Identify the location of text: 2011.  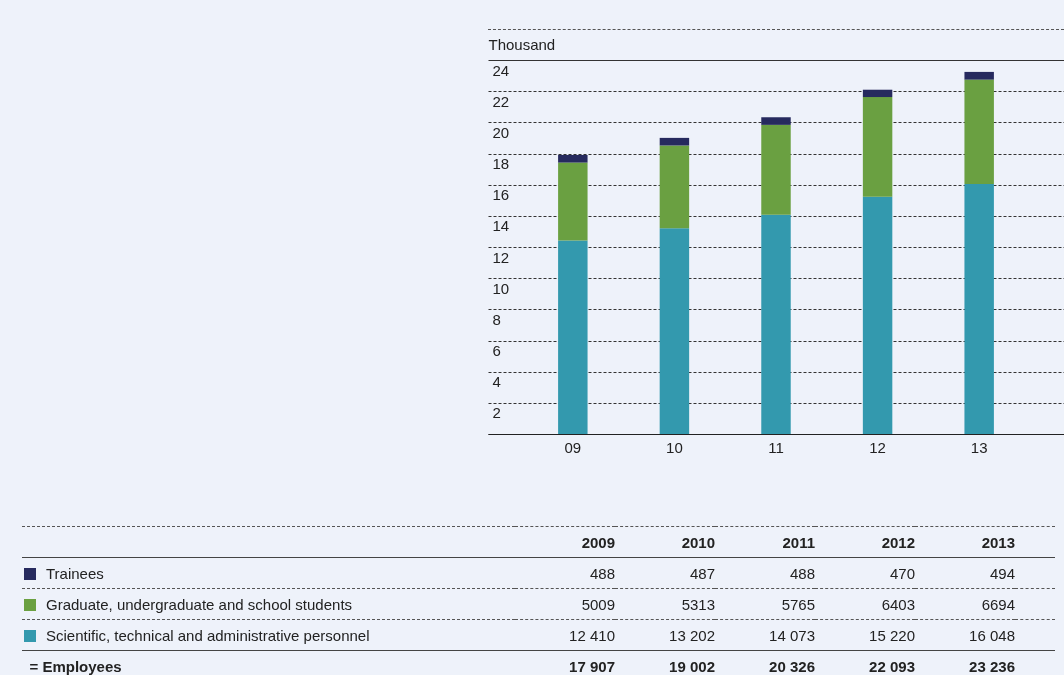
(765, 542).